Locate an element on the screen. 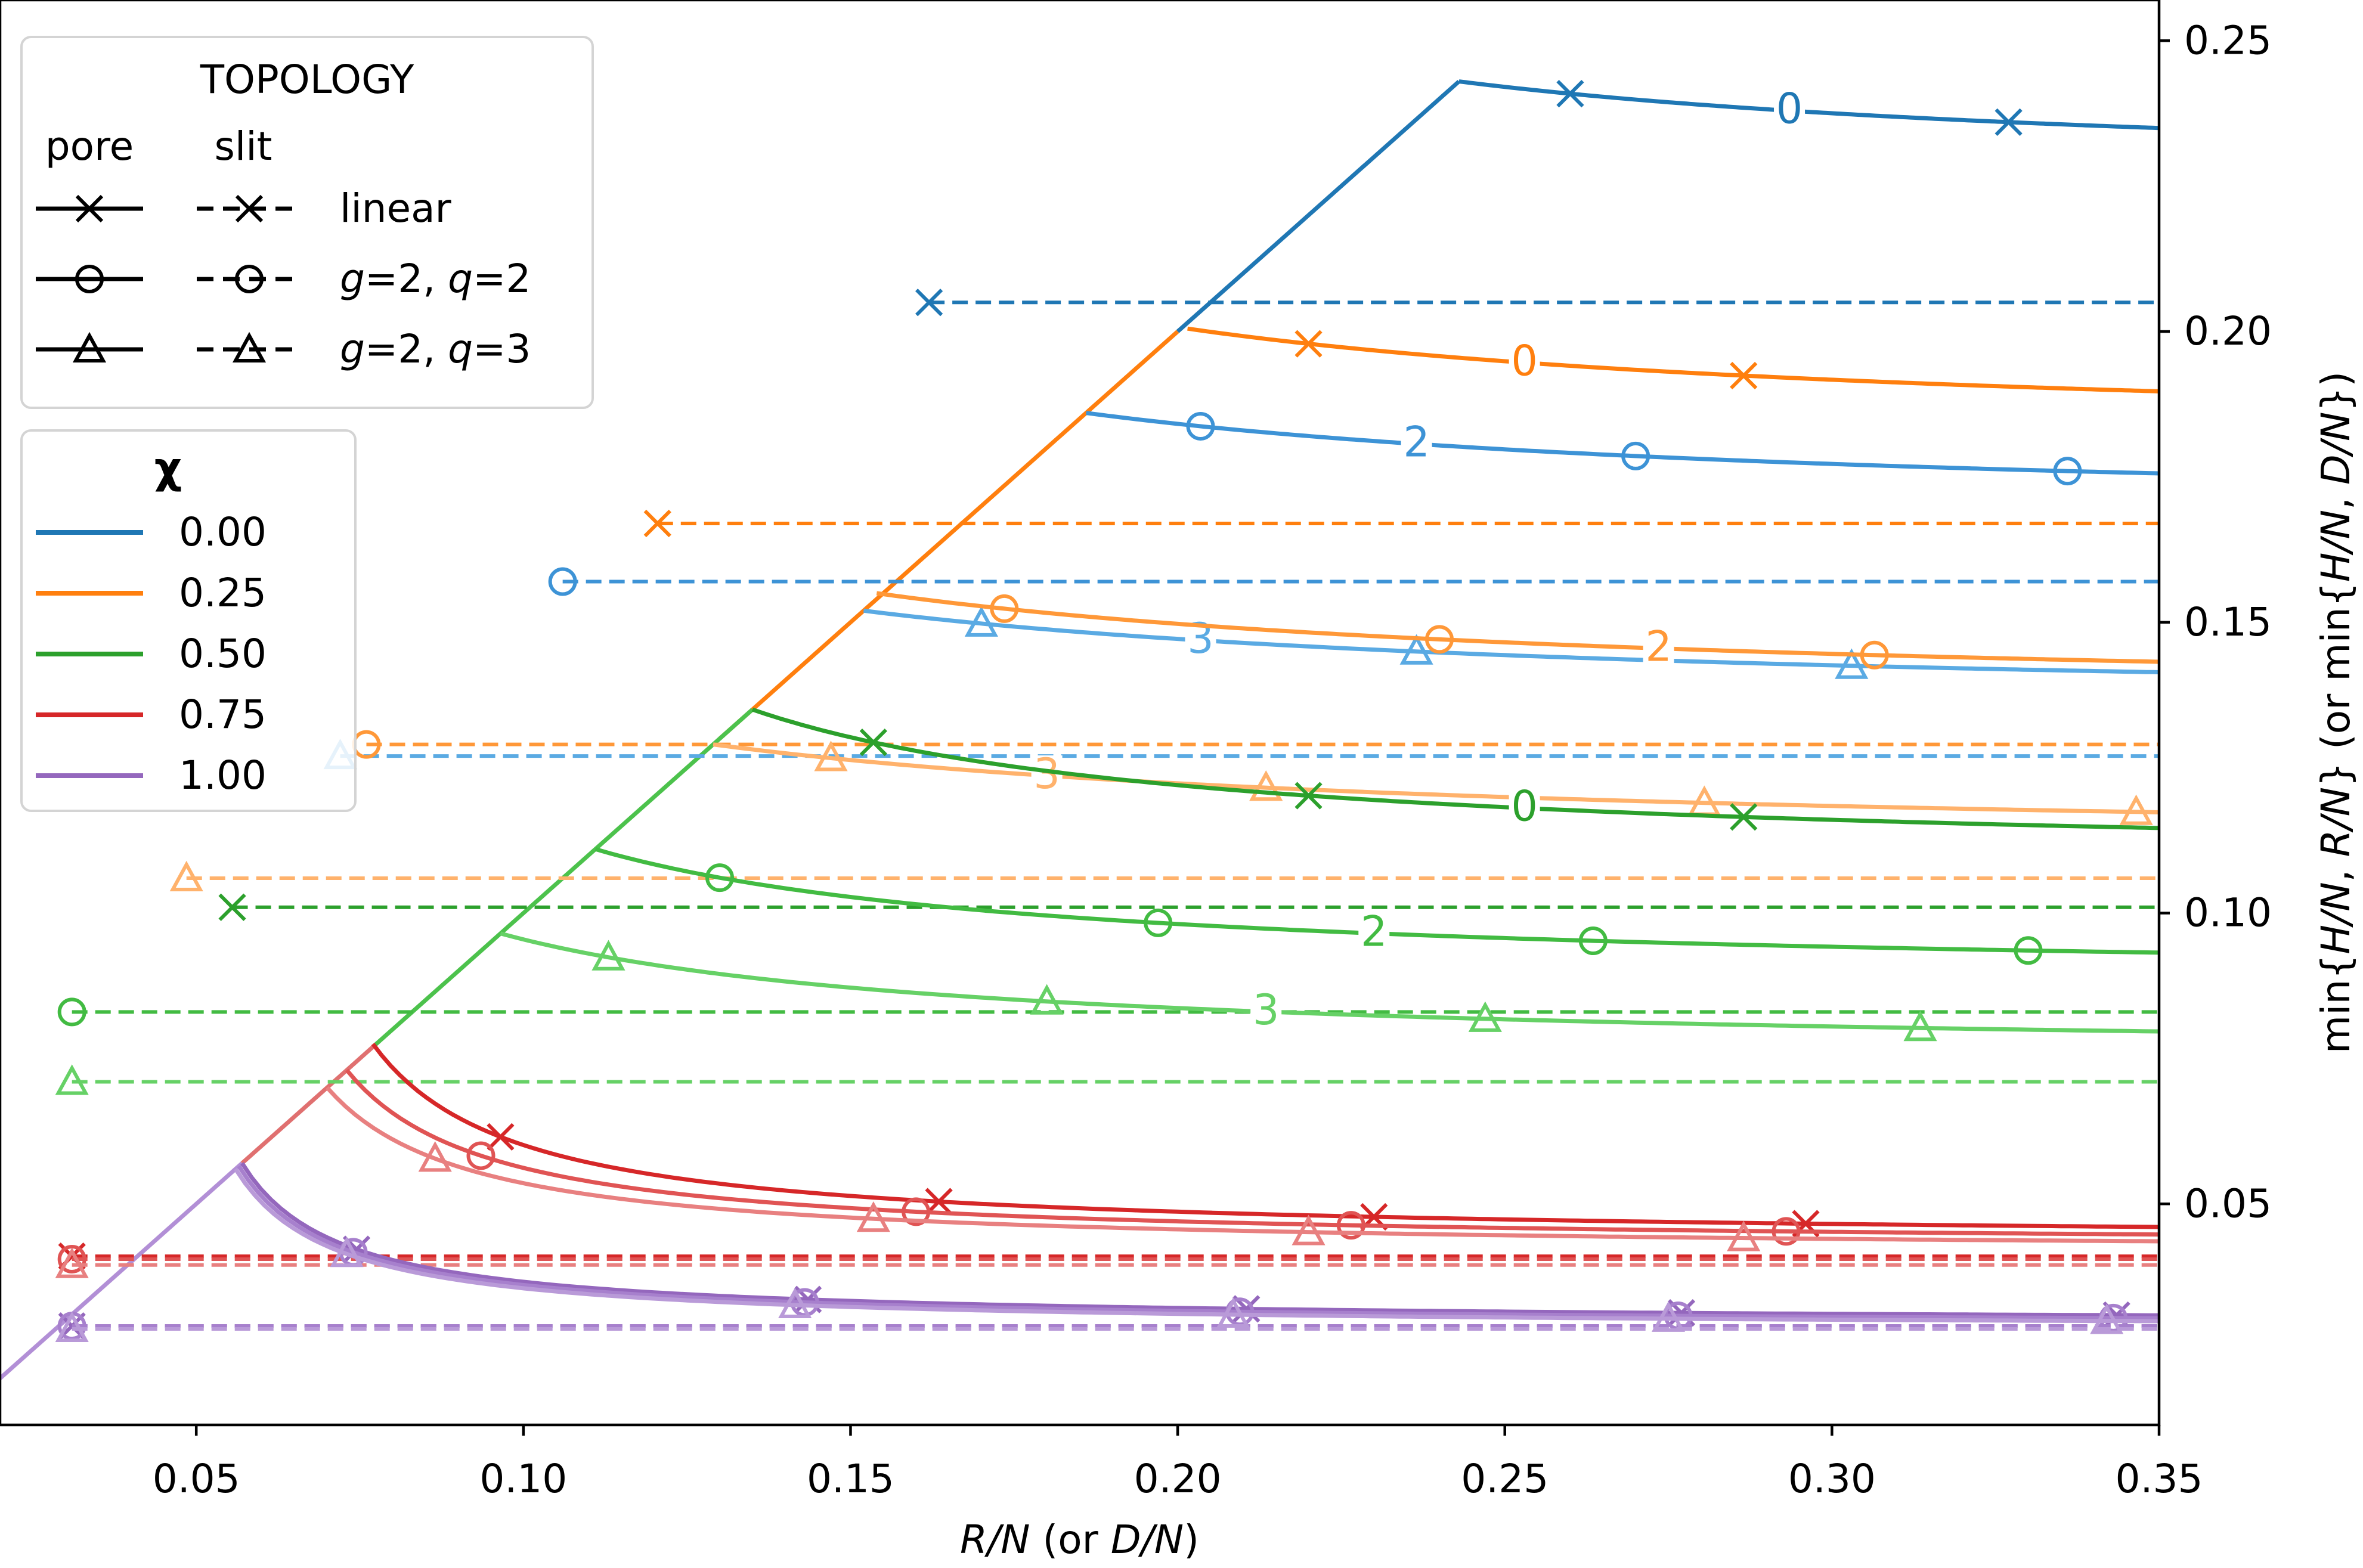  x-tick-label: 0.15 is located at coordinates (850, 1479).